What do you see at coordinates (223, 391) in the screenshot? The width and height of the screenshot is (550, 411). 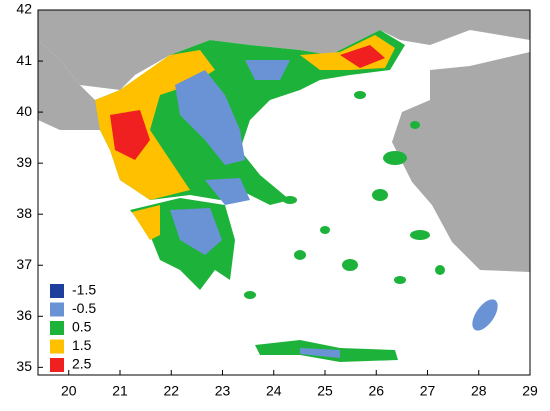 I see `x-tick-label: 23` at bounding box center [223, 391].